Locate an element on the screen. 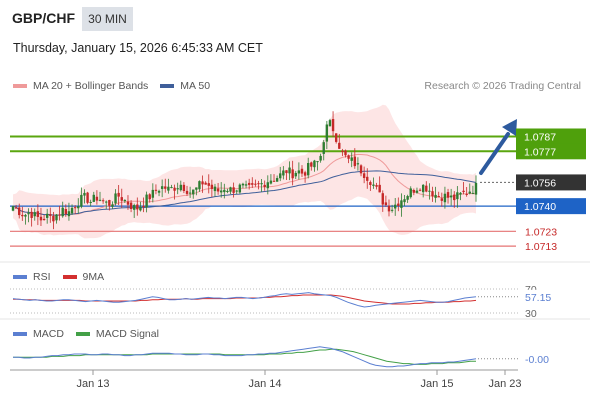  x-tick-label: Jan 15 is located at coordinates (436, 384).